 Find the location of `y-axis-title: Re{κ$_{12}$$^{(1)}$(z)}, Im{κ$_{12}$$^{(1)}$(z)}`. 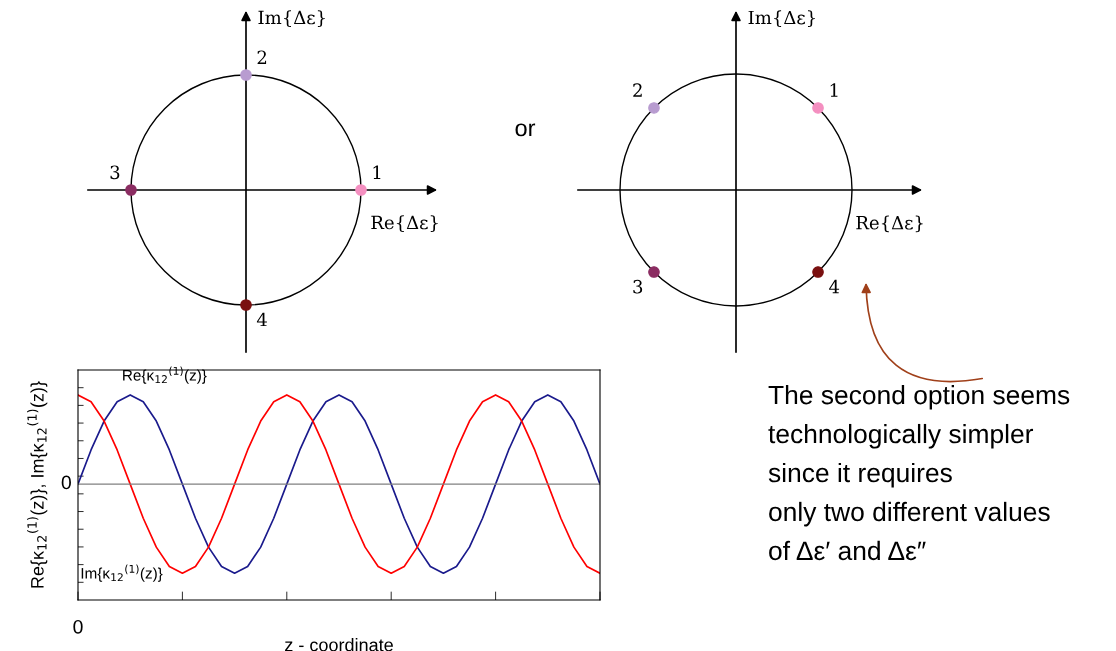

y-axis-title: Re{κ$_{12}$$^{(1)}$(z)}, Im{κ$_{12}$$^{(1)}$(z)} is located at coordinates (37, 484).